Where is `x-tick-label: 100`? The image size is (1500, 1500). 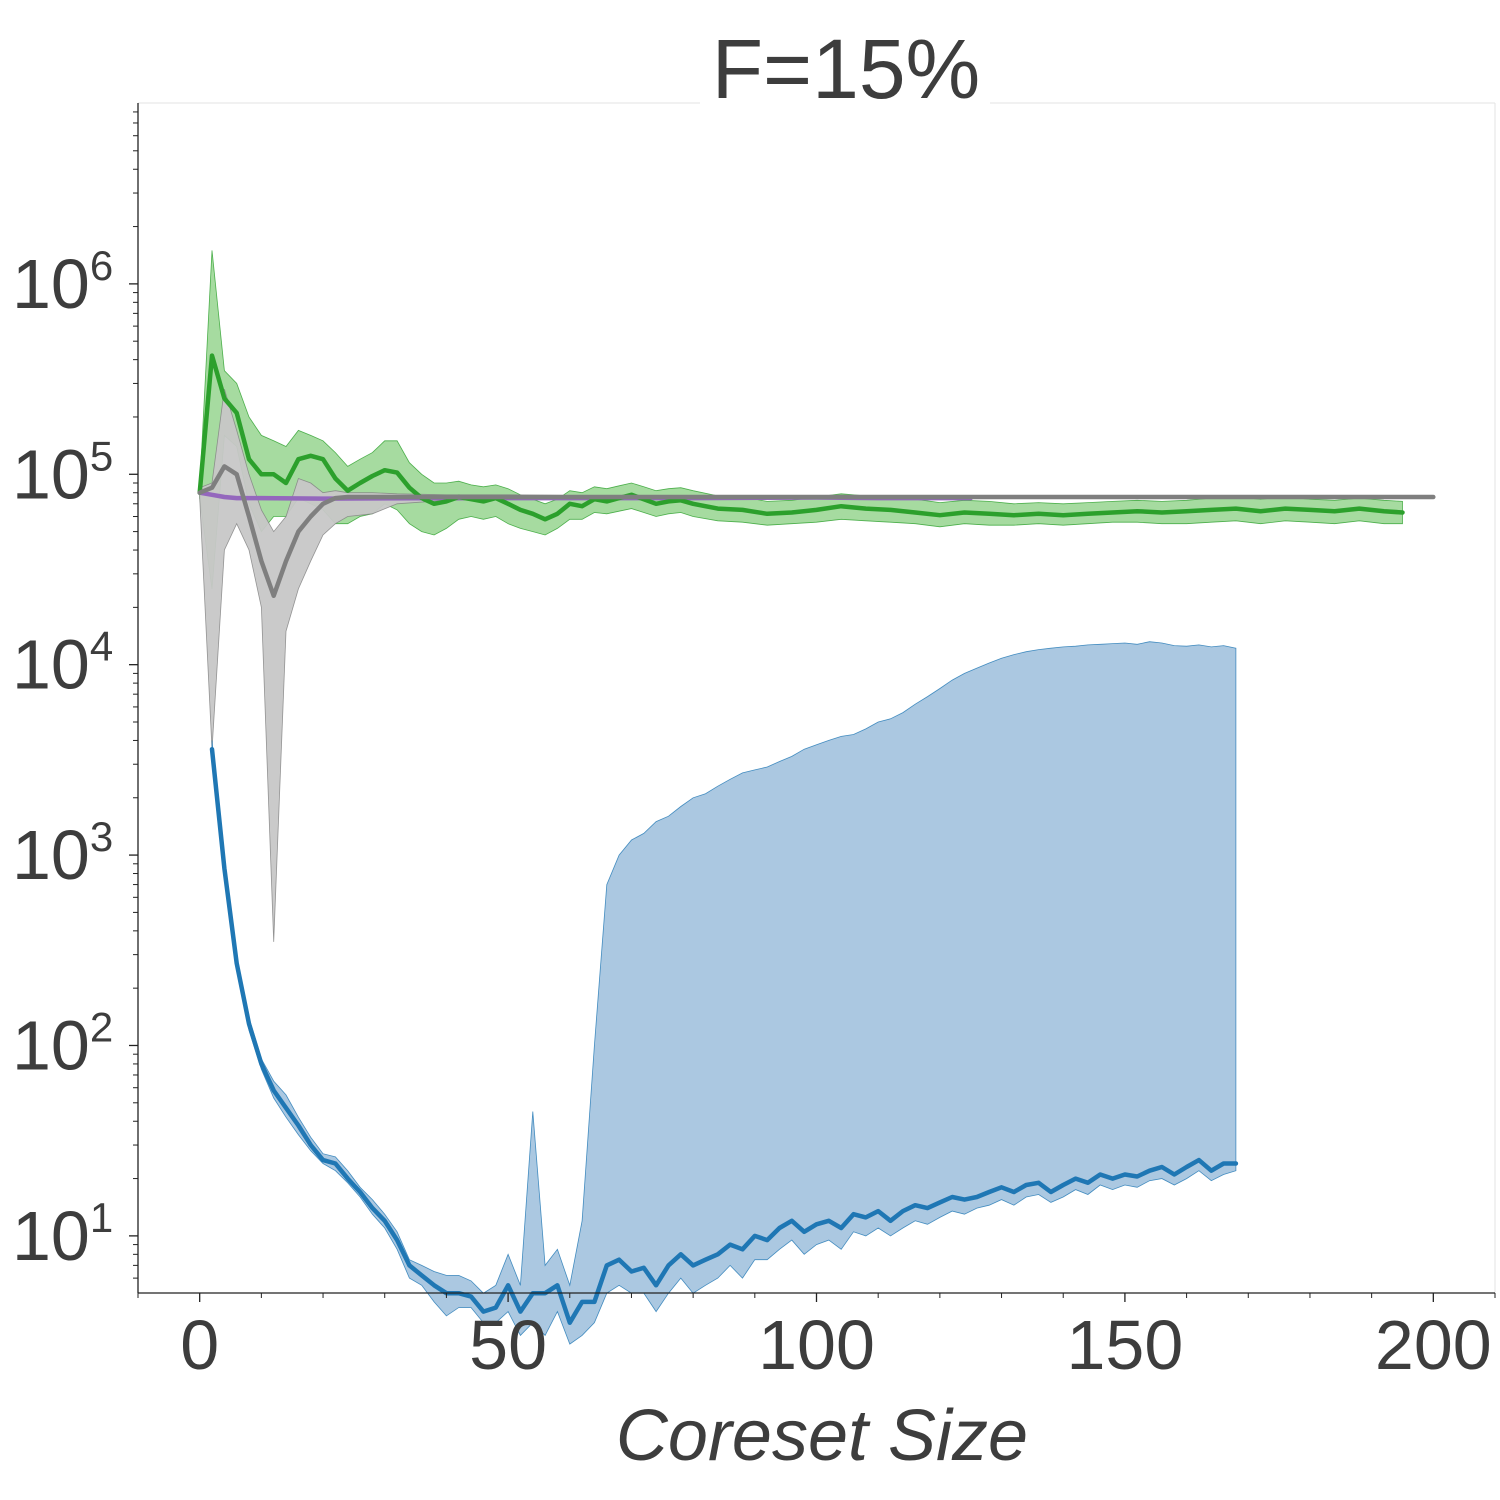 x-tick-label: 100 is located at coordinates (816, 1345).